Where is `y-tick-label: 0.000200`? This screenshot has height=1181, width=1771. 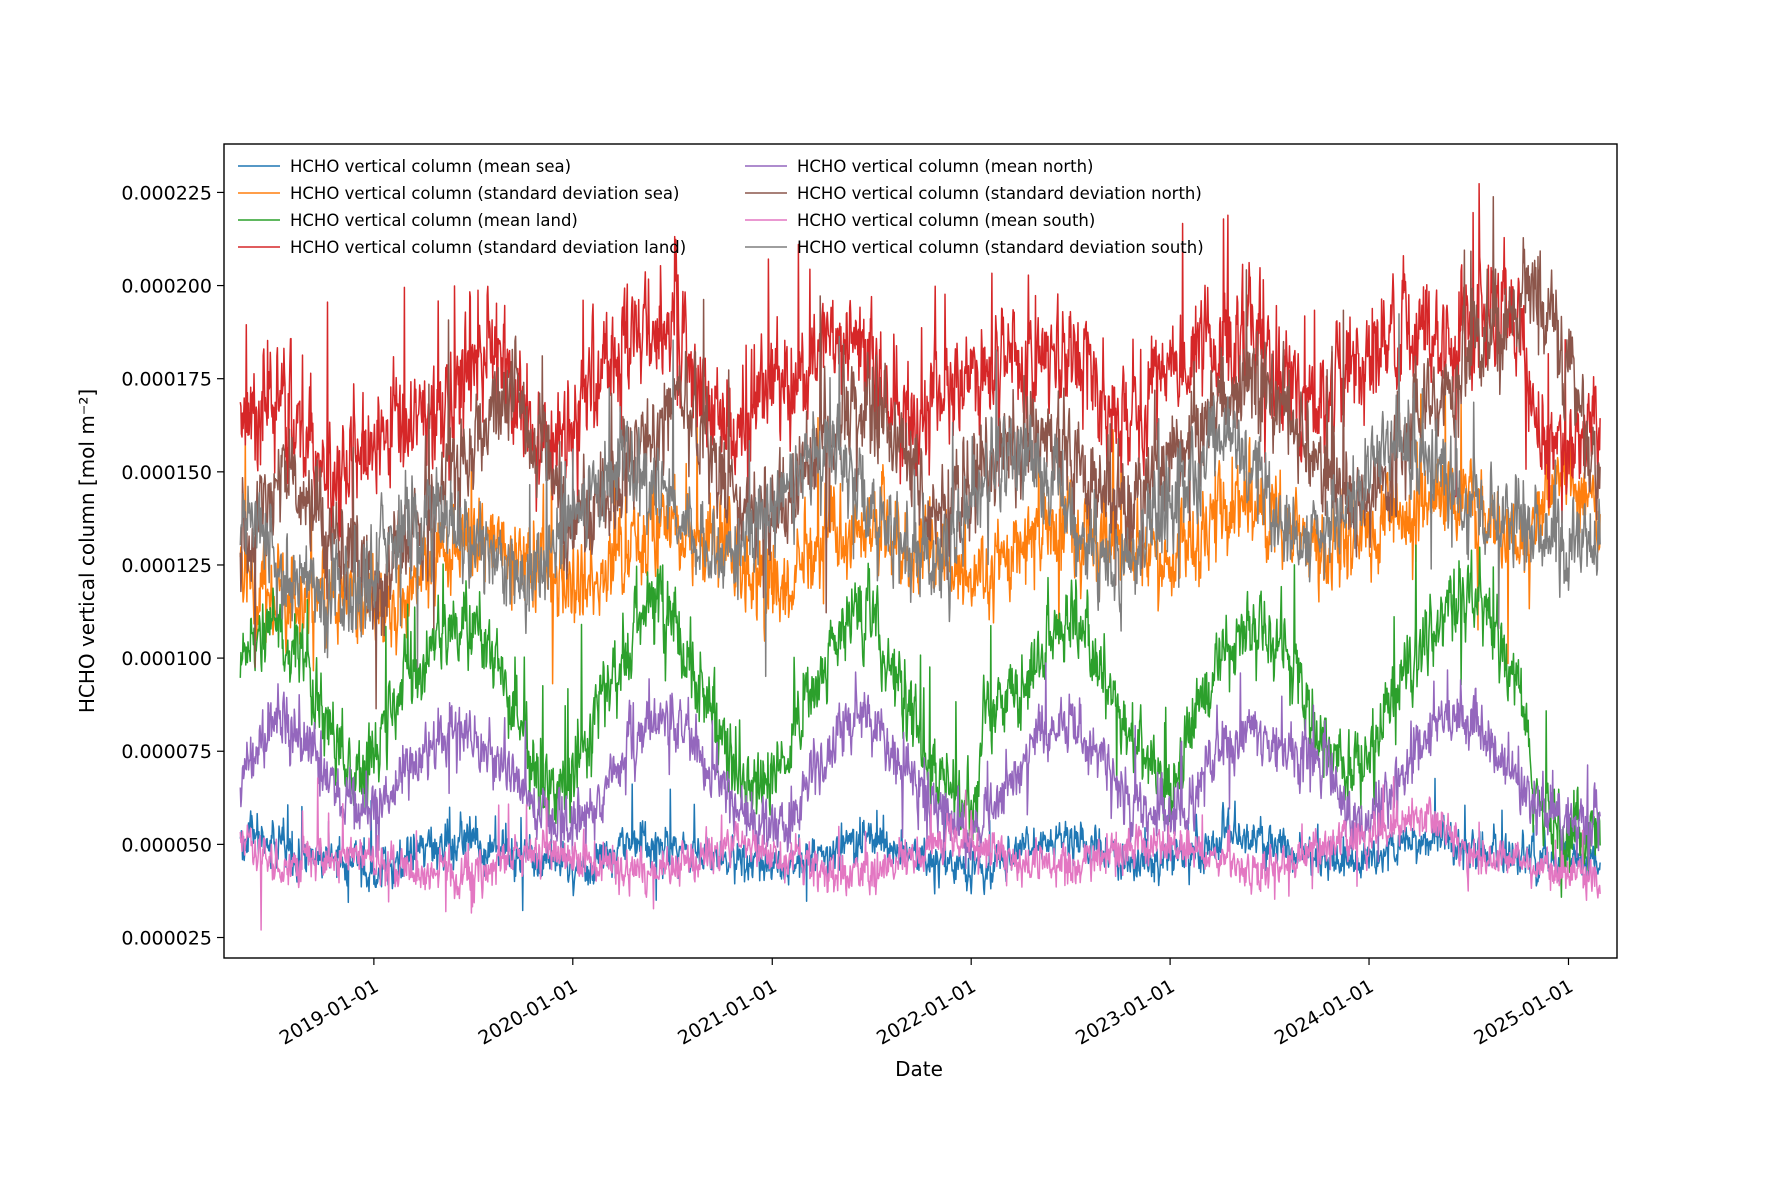 y-tick-label: 0.000200 is located at coordinates (166, 287).